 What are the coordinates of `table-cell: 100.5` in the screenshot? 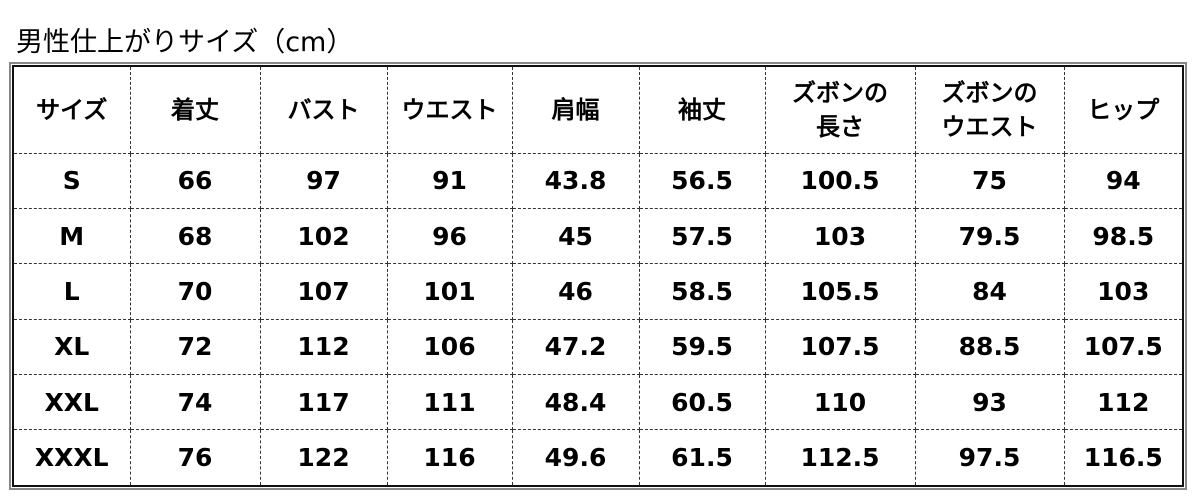 It's located at (840, 181).